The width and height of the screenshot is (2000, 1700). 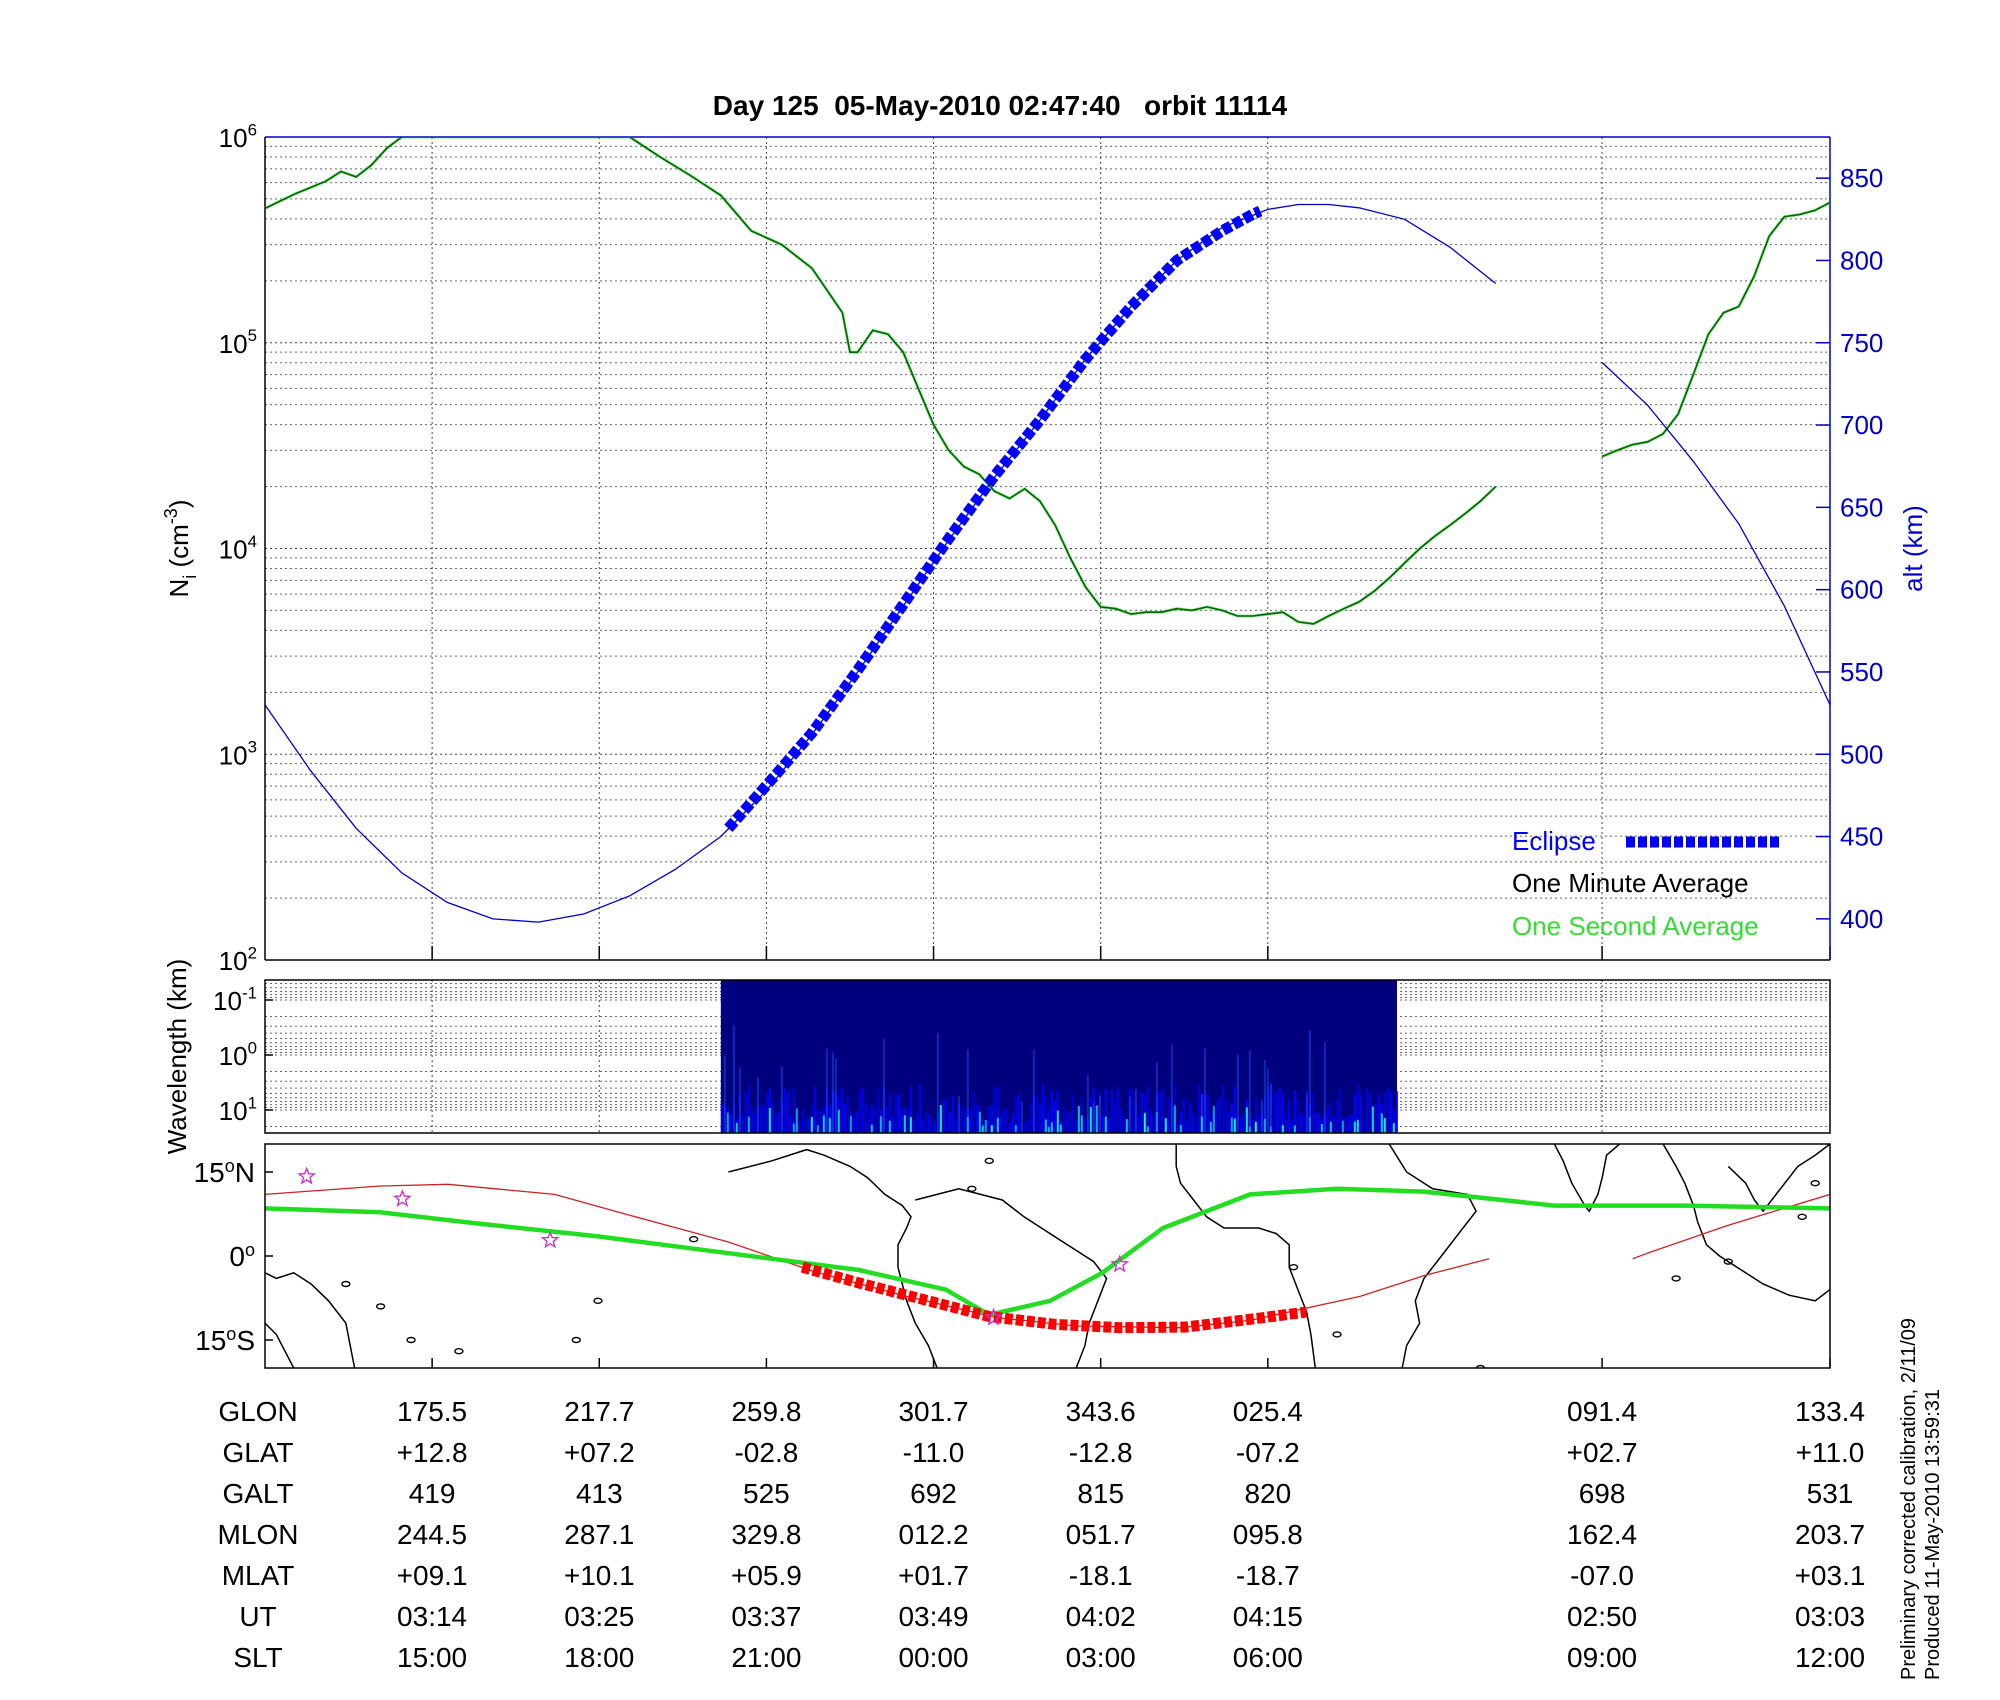 What do you see at coordinates (933, 1575) in the screenshot?
I see `table-cell: +01.7` at bounding box center [933, 1575].